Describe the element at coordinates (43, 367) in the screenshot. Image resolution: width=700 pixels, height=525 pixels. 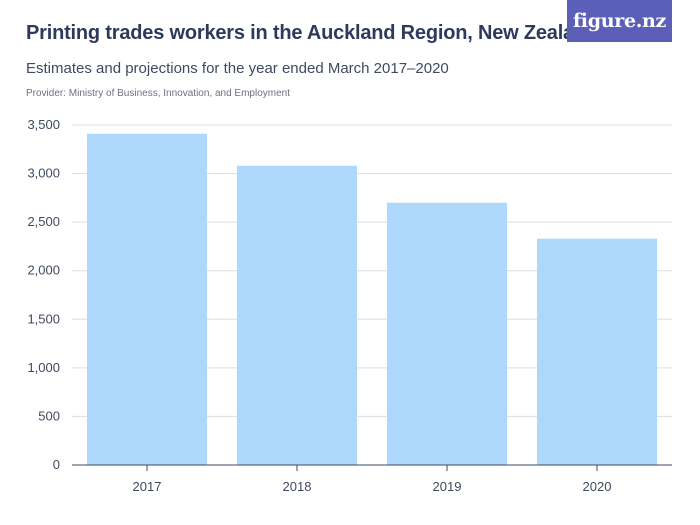
I see `y-tick-label: 1,000` at that location.